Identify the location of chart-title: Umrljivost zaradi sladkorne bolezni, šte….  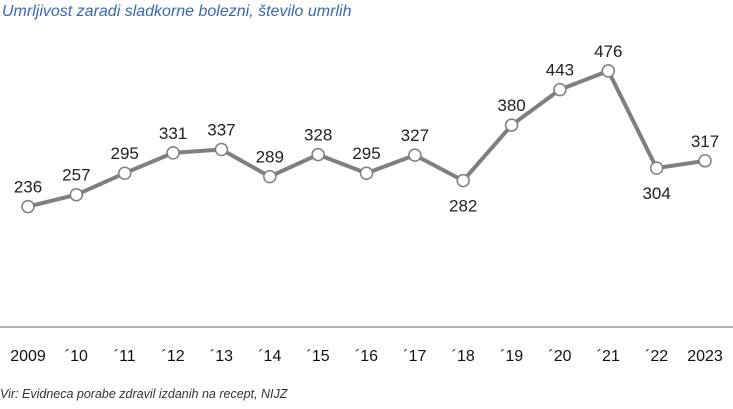
(177, 11).